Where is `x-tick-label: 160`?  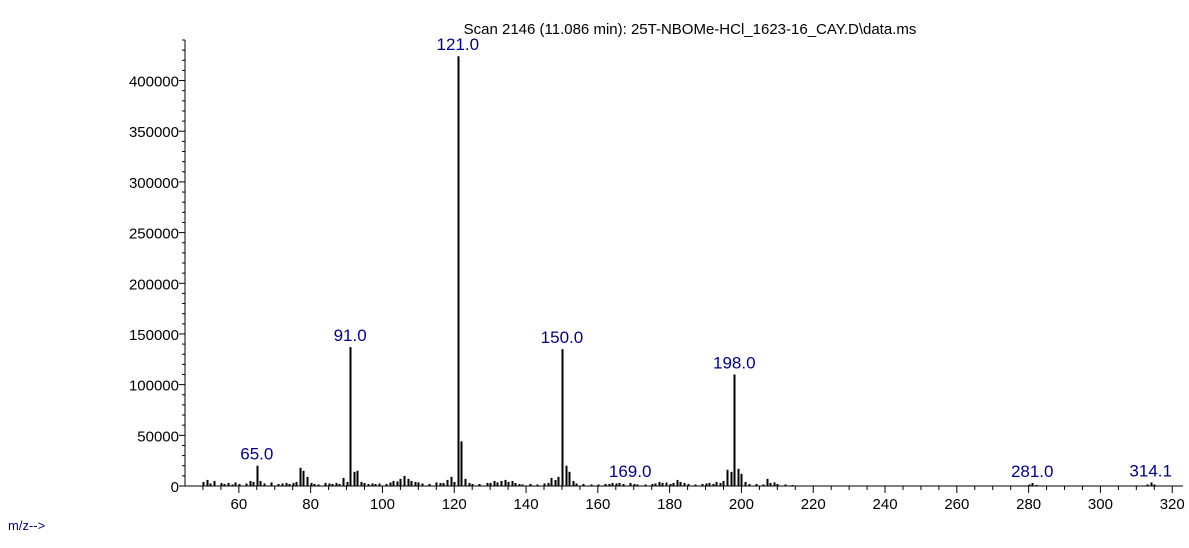 x-tick-label: 160 is located at coordinates (597, 504).